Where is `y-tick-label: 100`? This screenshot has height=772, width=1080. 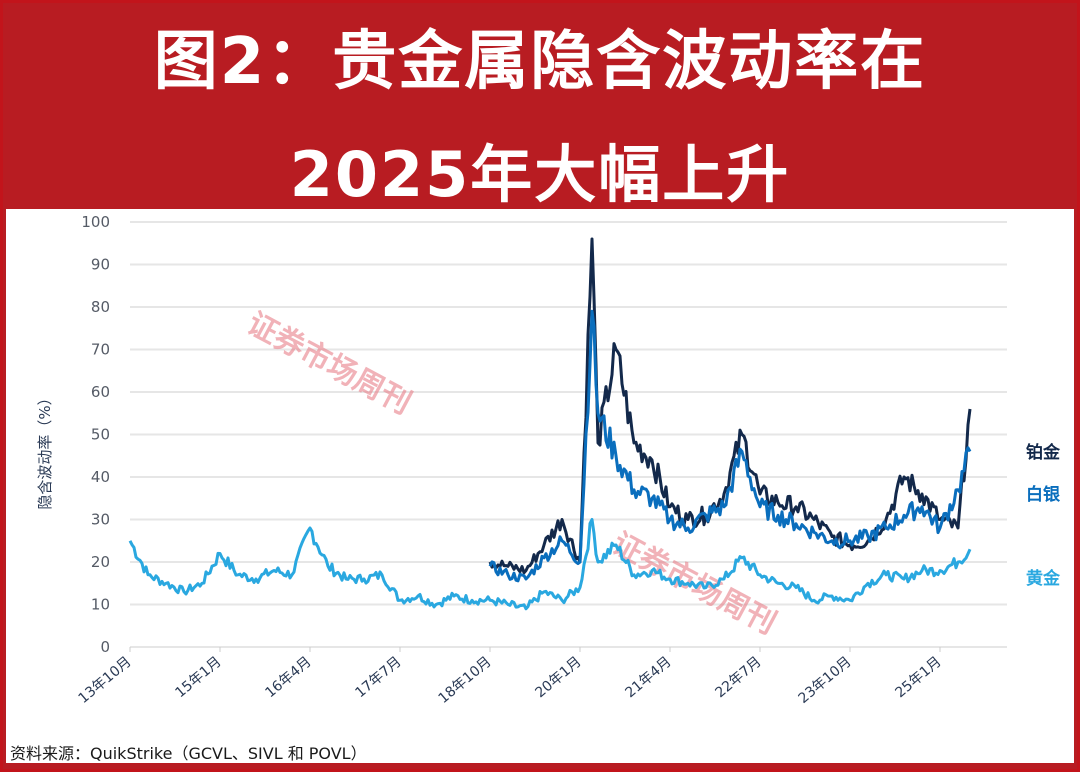
y-tick-label: 100 is located at coordinates (95, 222).